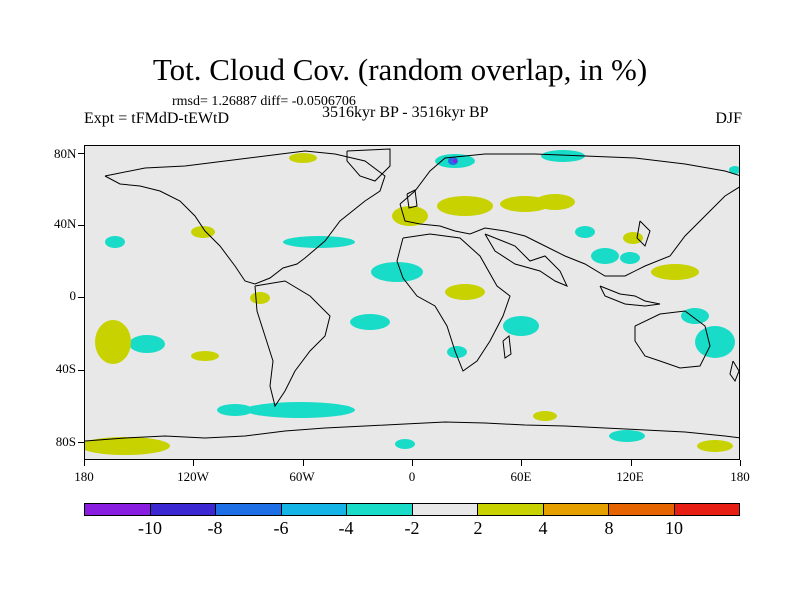 Image resolution: width=800 pixels, height=600 pixels. I want to click on lon-label-60w: 60W, so click(302, 476).